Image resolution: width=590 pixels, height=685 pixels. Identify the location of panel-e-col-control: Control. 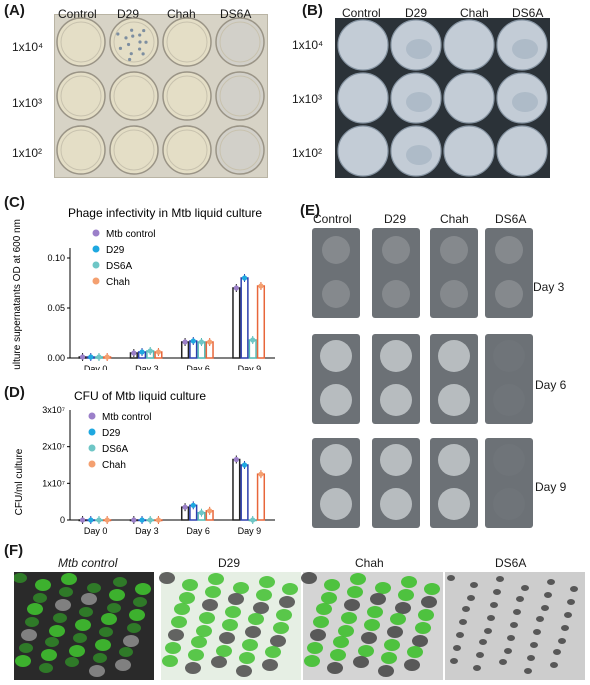
(332, 219).